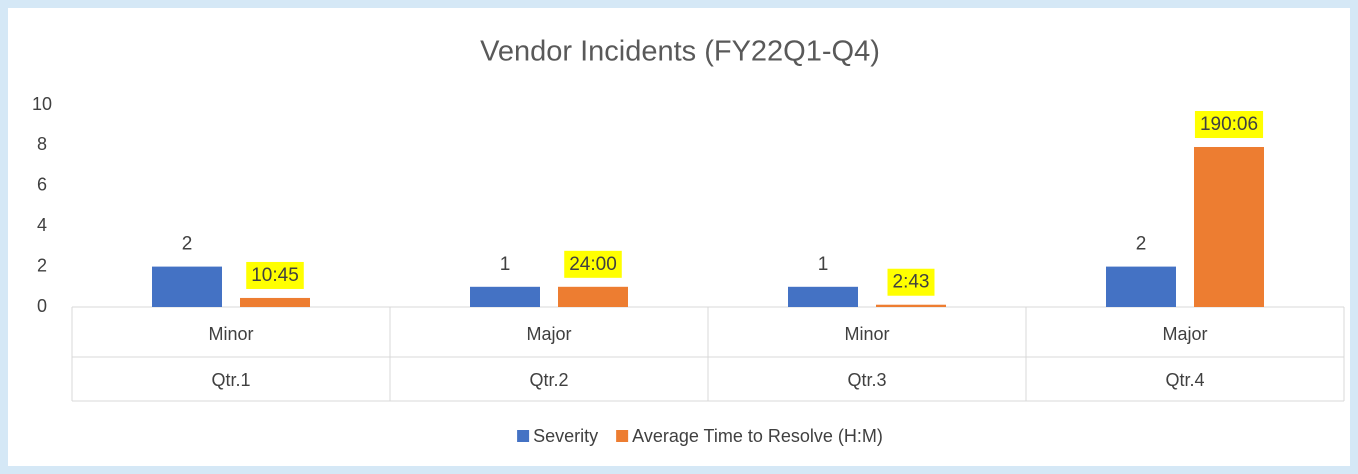 The height and width of the screenshot is (474, 1358). What do you see at coordinates (42, 104) in the screenshot?
I see `y-tick-label: 10` at bounding box center [42, 104].